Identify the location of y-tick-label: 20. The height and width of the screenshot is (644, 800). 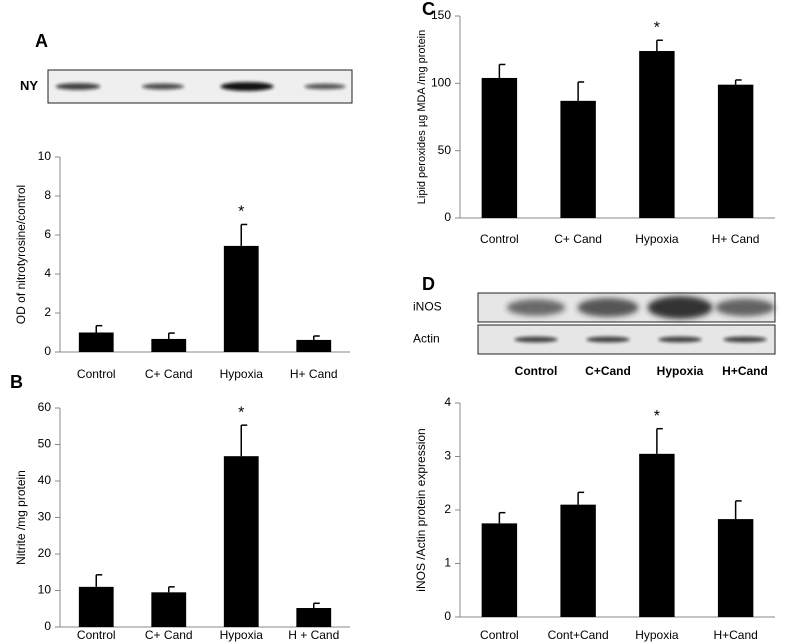
(45, 553).